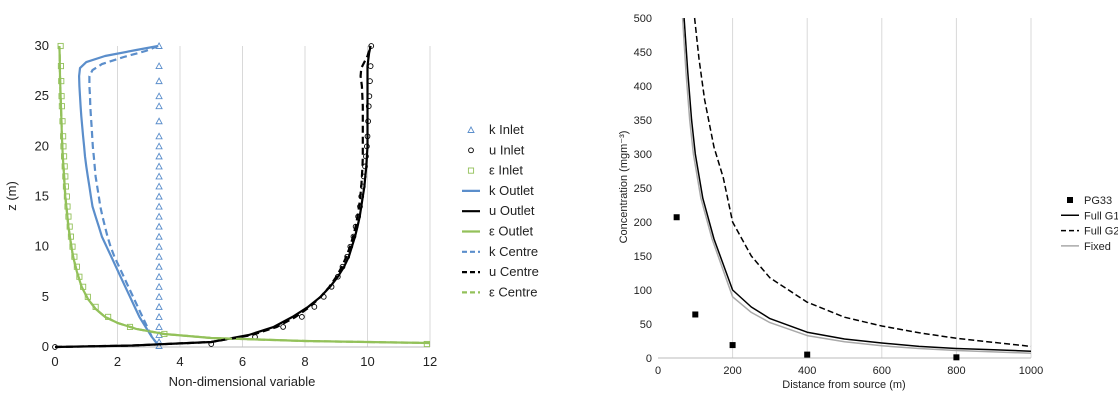 This screenshot has height=396, width=1118. I want to click on y-tick-label: 500, so click(643, 19).